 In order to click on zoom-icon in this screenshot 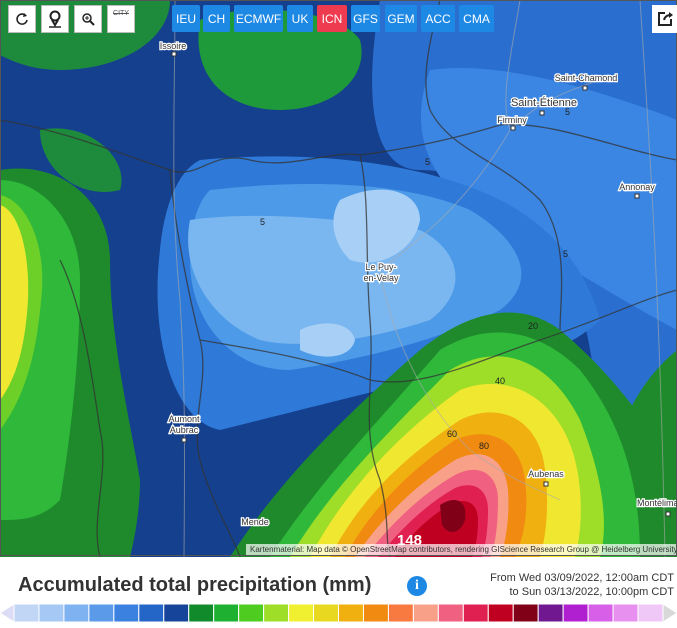, I will do `click(88, 19)`.